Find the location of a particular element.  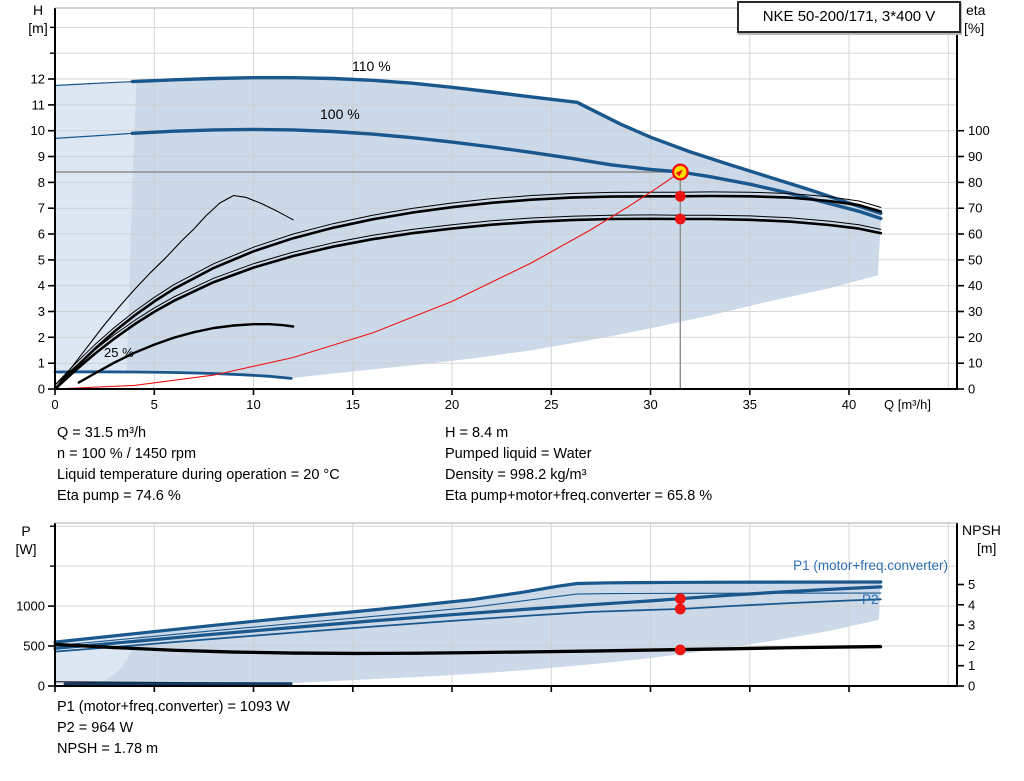

p1-110-curve is located at coordinates (468, 612).